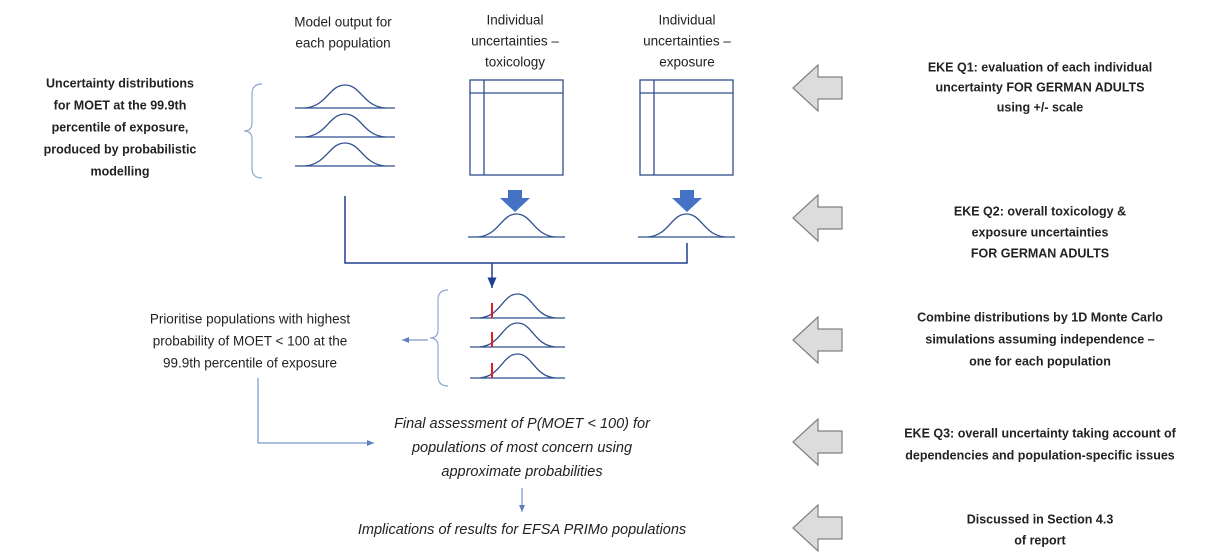 The height and width of the screenshot is (555, 1212). What do you see at coordinates (120, 83) in the screenshot?
I see `label: Uncertainty distributions` at bounding box center [120, 83].